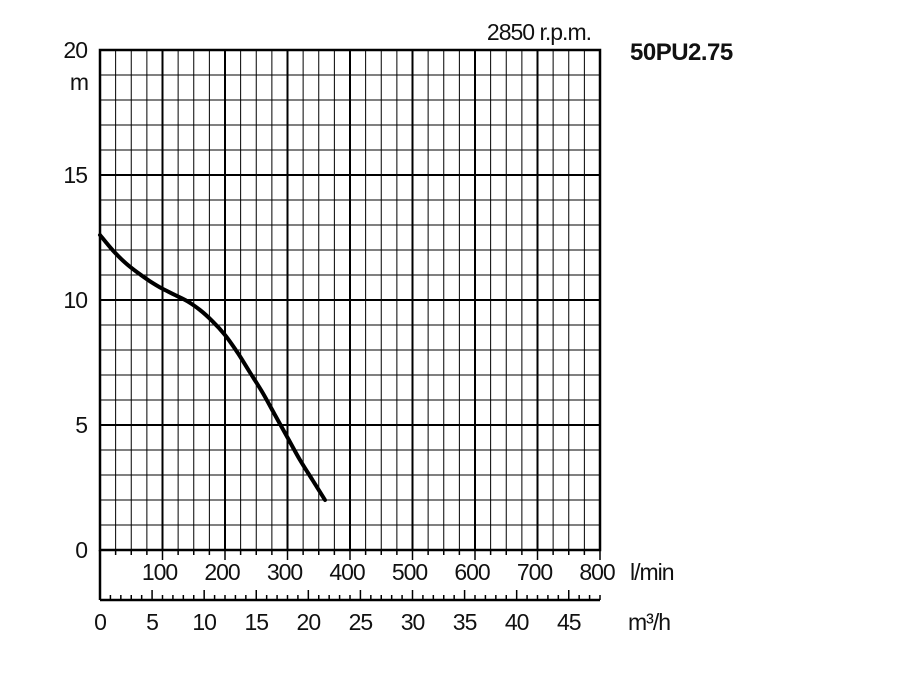 This screenshot has height=700, width=900. I want to click on x-tick-label-m3h: 5, so click(152, 622).